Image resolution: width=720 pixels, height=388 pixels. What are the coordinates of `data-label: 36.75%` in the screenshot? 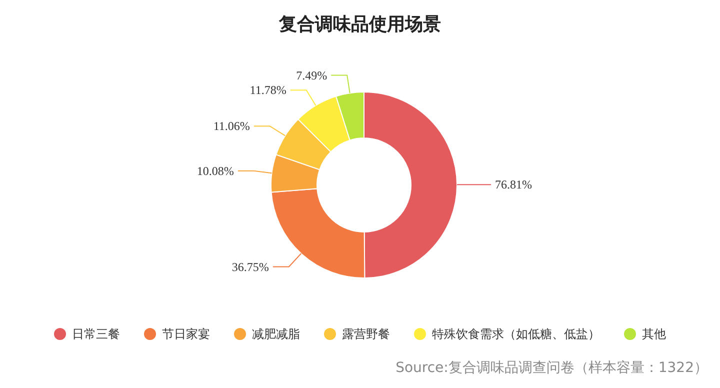 It's located at (250, 267).